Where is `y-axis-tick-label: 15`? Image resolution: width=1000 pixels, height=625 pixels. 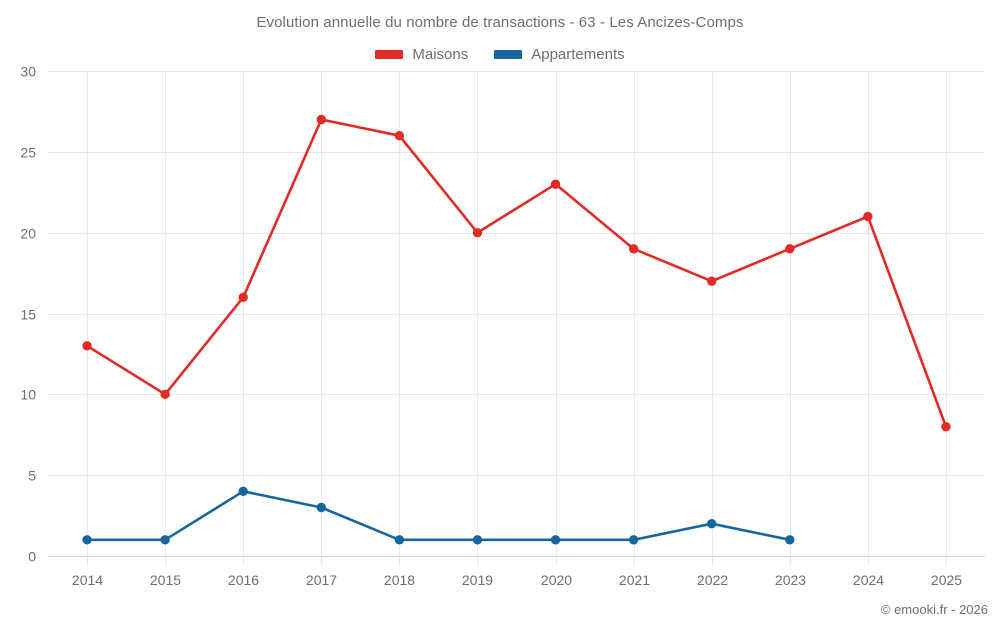
y-axis-tick-label: 15 is located at coordinates (28, 315).